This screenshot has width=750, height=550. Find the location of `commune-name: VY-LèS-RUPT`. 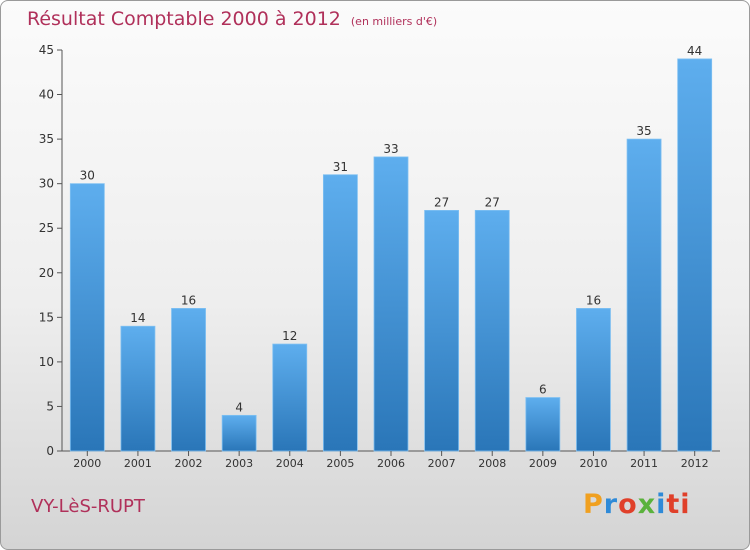

commune-name: VY-LèS-RUPT is located at coordinates (88, 506).